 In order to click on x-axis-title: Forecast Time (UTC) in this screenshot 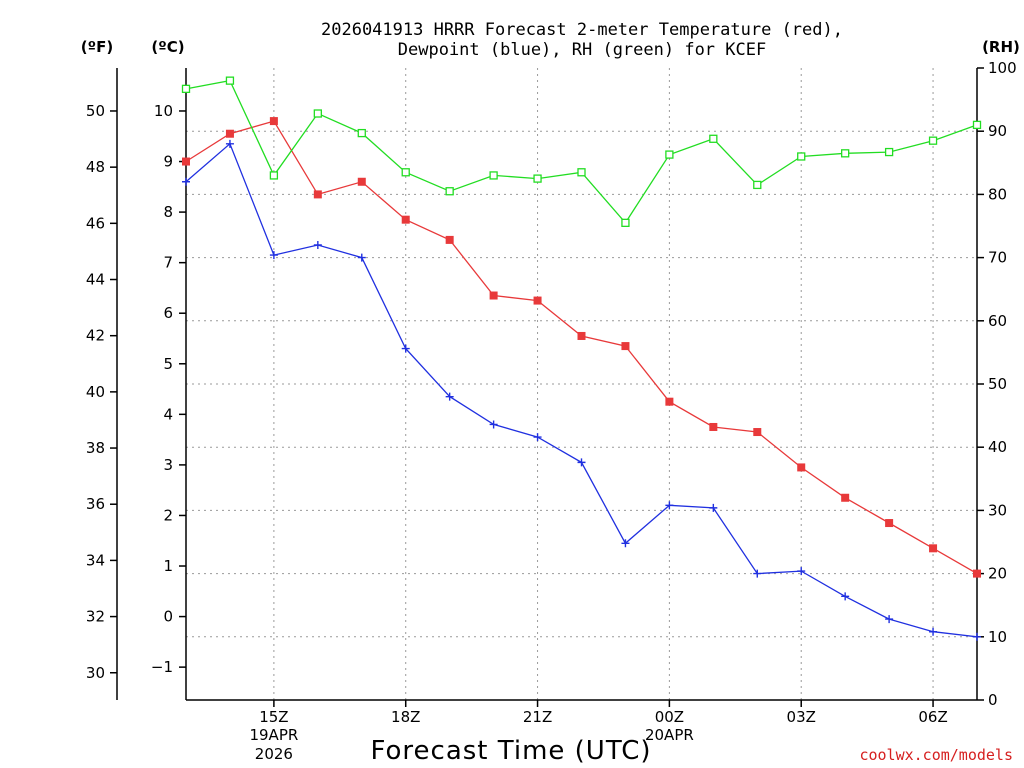, I will do `click(510, 751)`.